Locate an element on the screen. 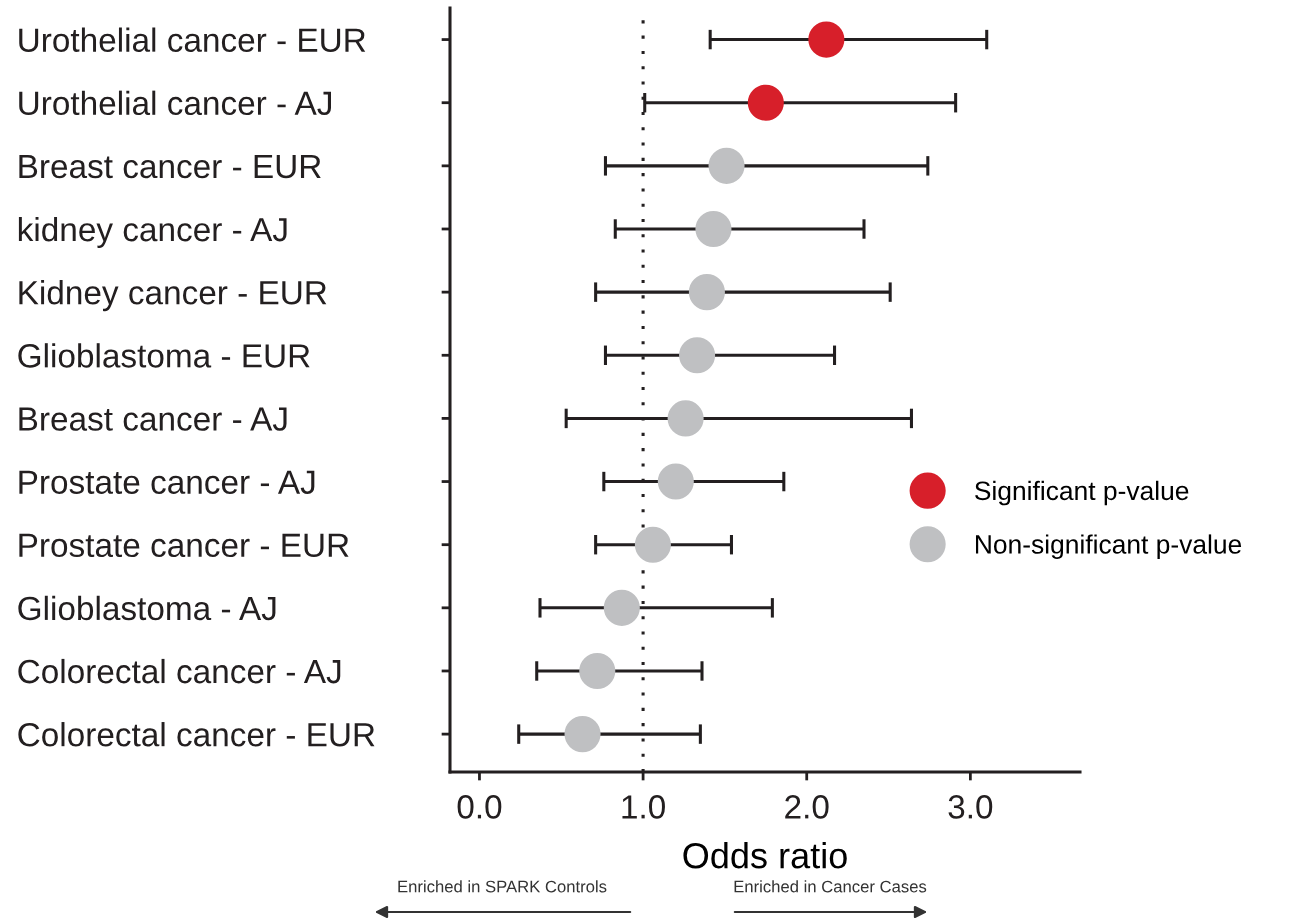 The width and height of the screenshot is (1296, 919). y-tick-label: Breast cancer - EUR is located at coordinates (170, 167).